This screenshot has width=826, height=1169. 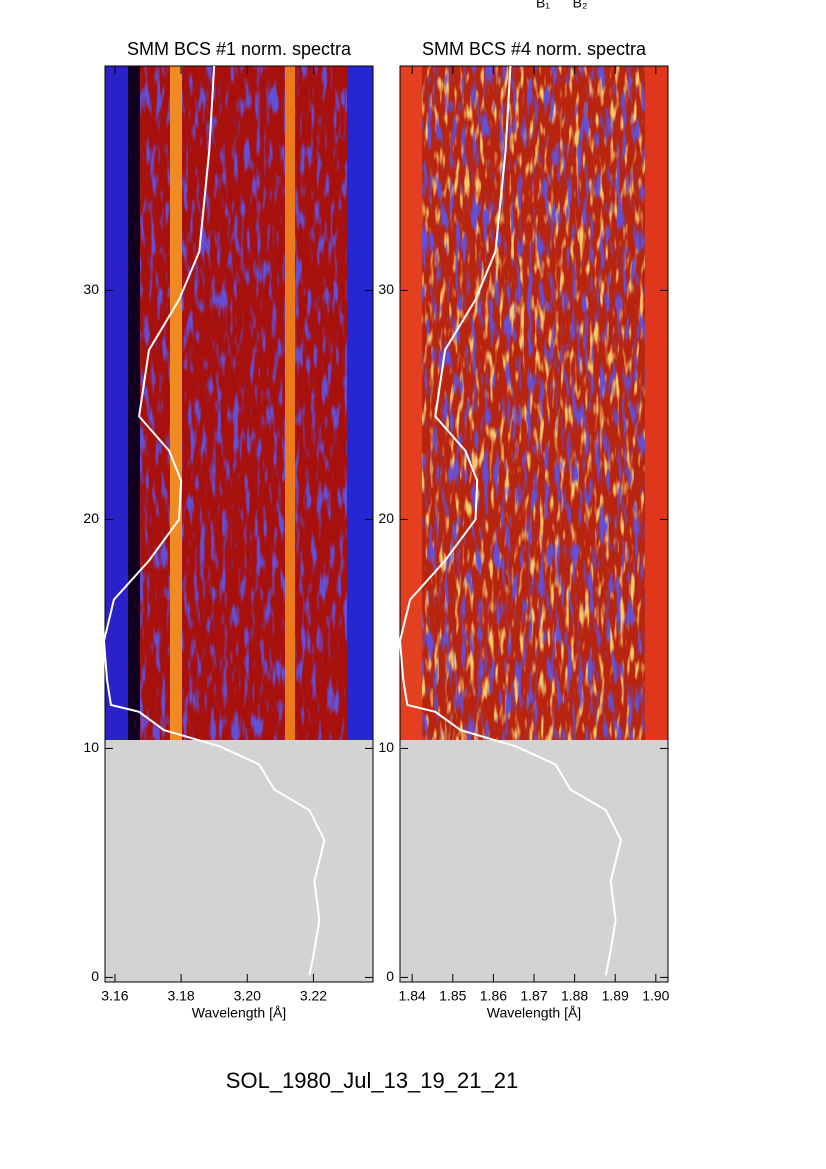 What do you see at coordinates (615, 996) in the screenshot?
I see `x-tick-label: 1.89` at bounding box center [615, 996].